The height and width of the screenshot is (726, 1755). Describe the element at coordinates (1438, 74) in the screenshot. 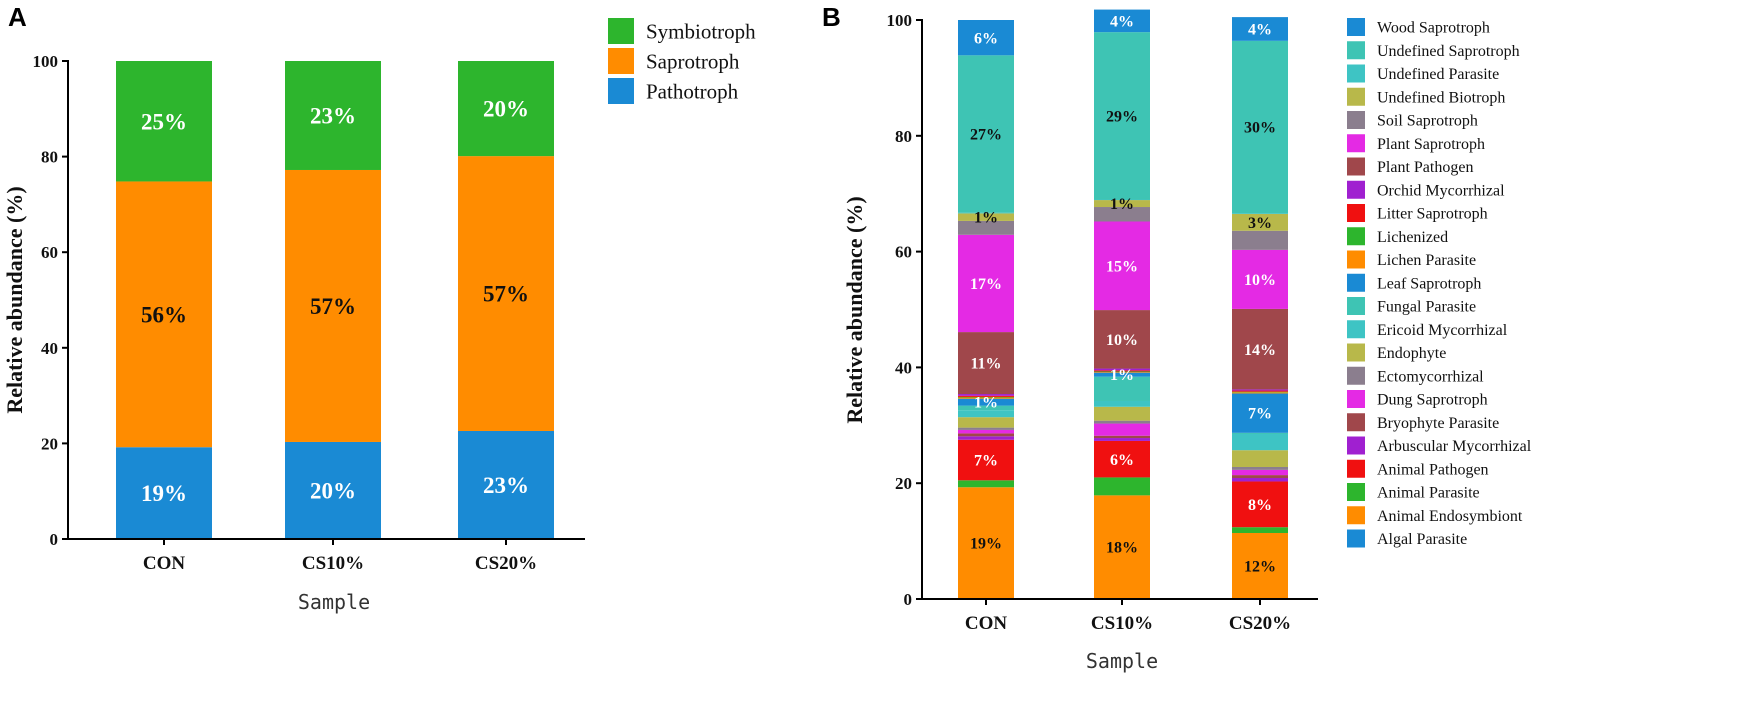

I see `legend-label: Undefined Parasite` at that location.